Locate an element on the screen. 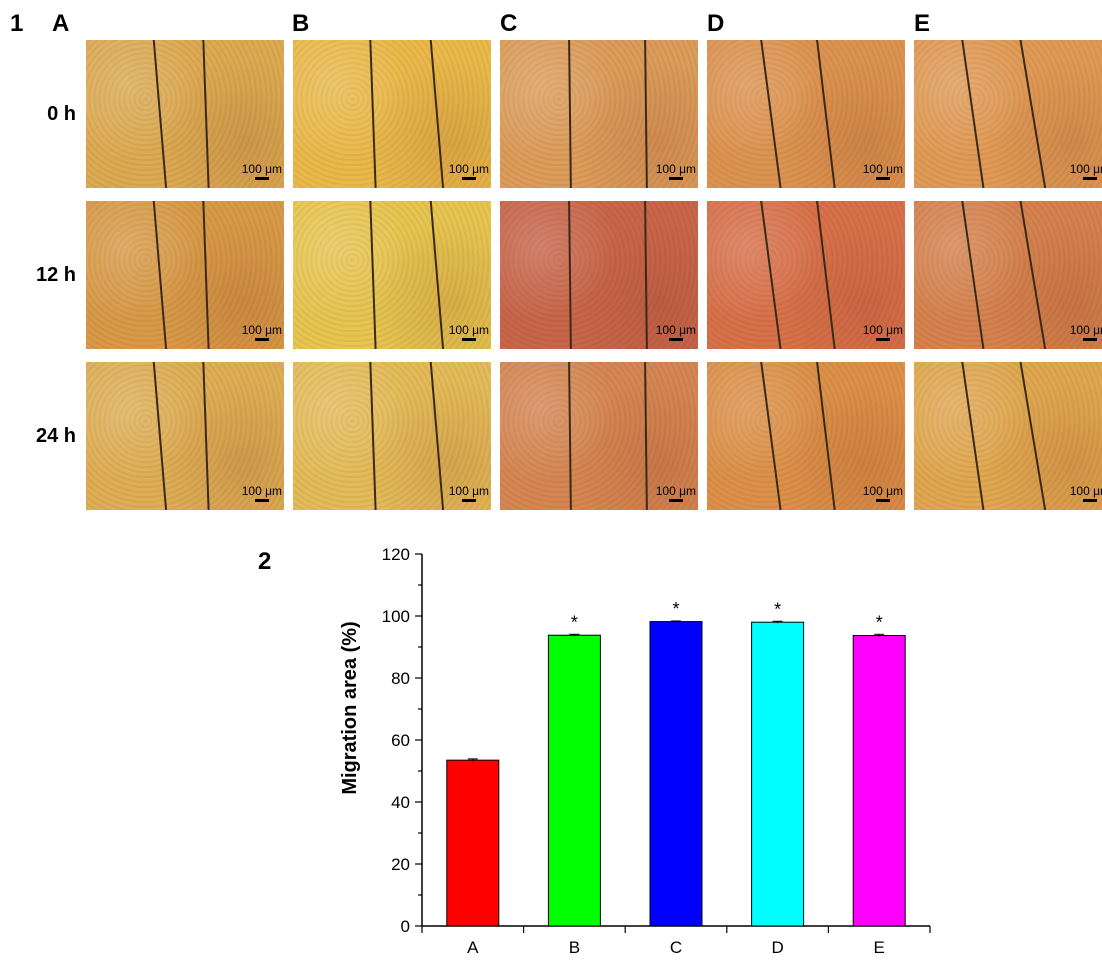 This screenshot has height=962, width=1102. micrograph-a-2: 100 μm is located at coordinates (185, 436).